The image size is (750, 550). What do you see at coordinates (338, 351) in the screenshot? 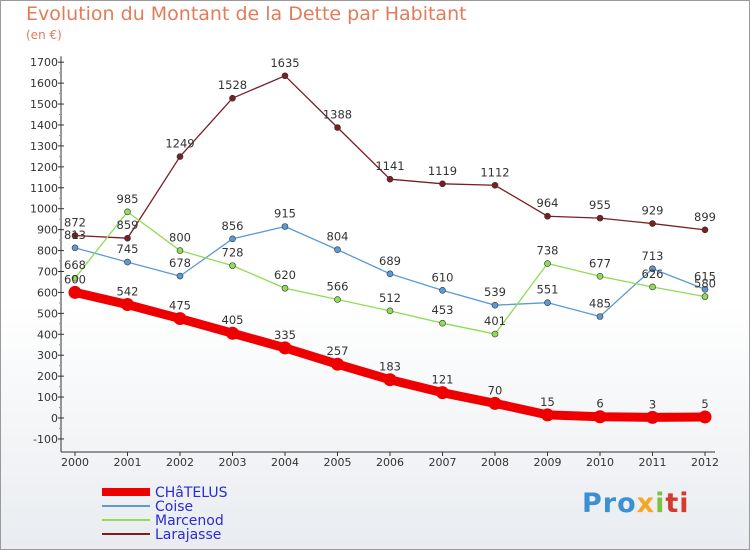
I see `data-label: 257` at bounding box center [338, 351].